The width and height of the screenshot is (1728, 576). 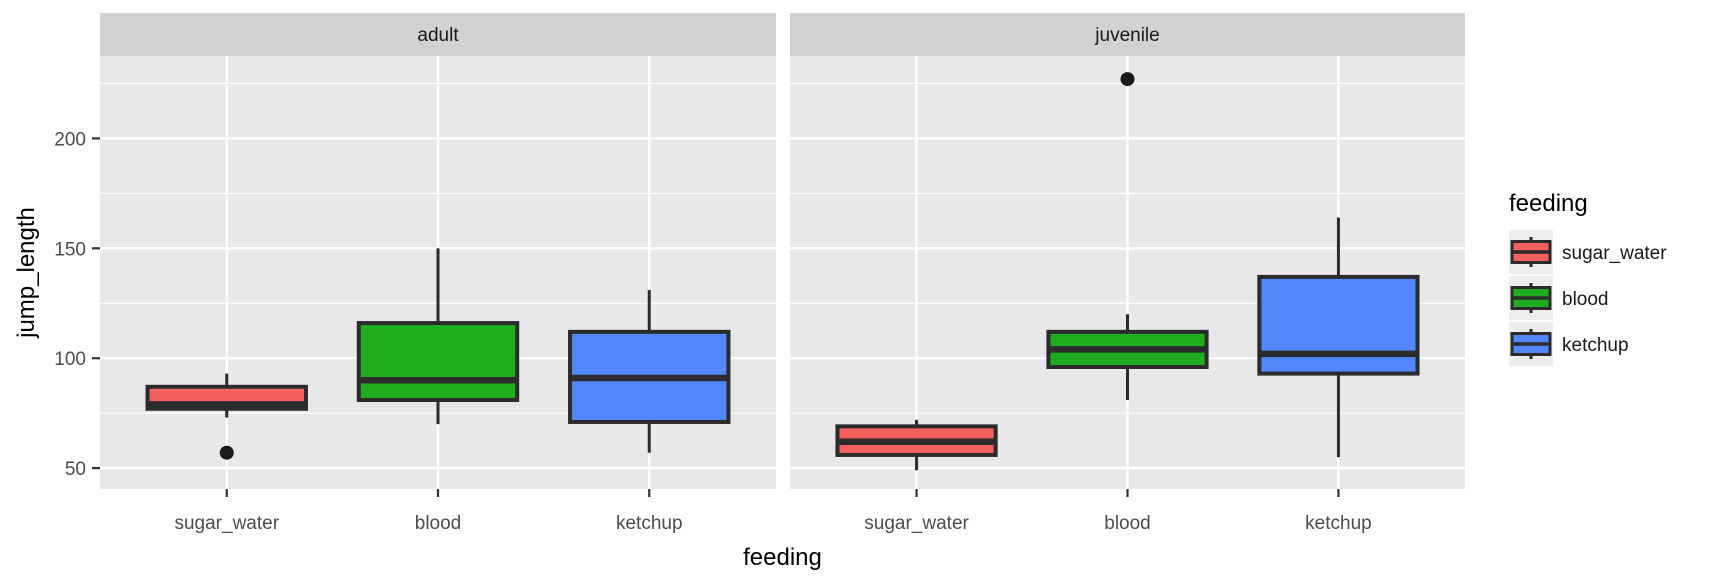 I want to click on box-adult-ketchup, so click(x=649, y=371).